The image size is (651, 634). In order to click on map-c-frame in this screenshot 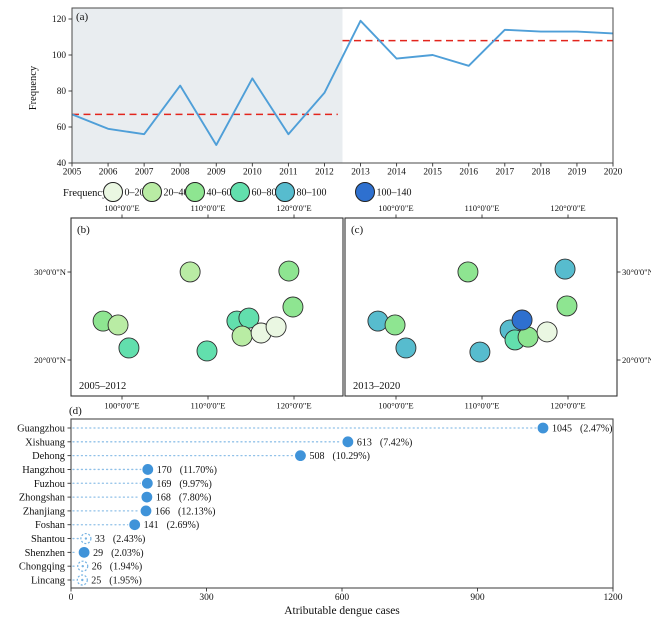, I will do `click(481, 307)`.